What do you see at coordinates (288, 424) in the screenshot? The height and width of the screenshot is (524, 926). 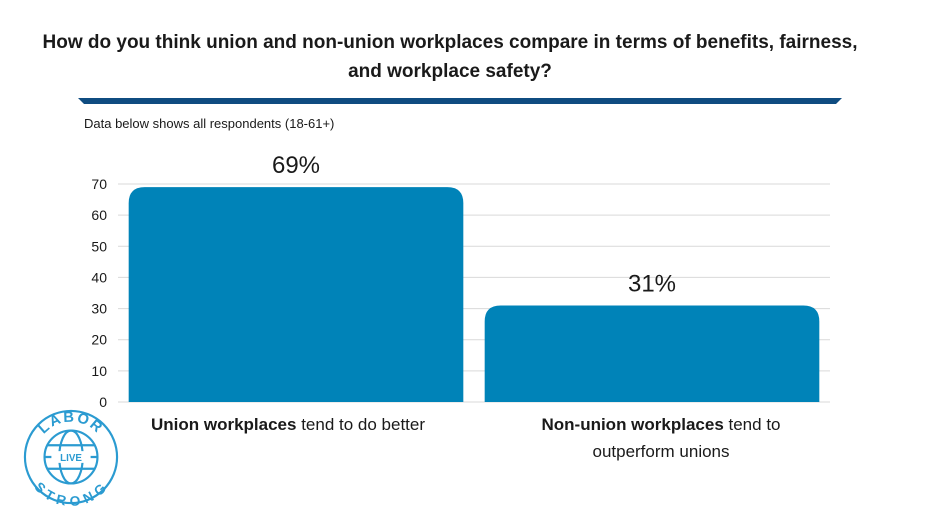 I see `category-label-union: Union workplaces tend to do better` at bounding box center [288, 424].